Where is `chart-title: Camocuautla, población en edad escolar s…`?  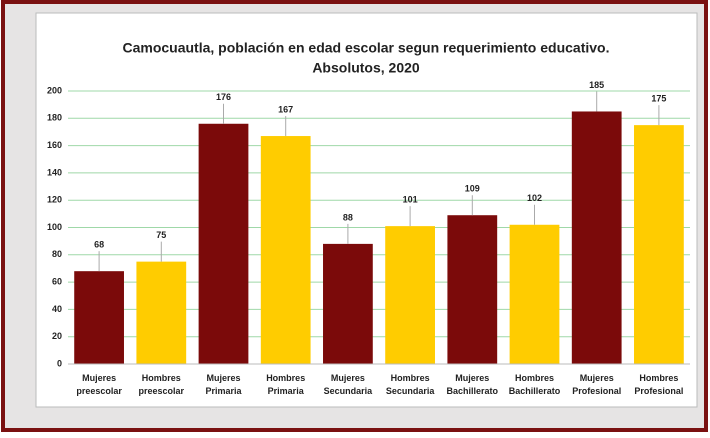 chart-title: Camocuautla, población en edad escolar s… is located at coordinates (365, 48).